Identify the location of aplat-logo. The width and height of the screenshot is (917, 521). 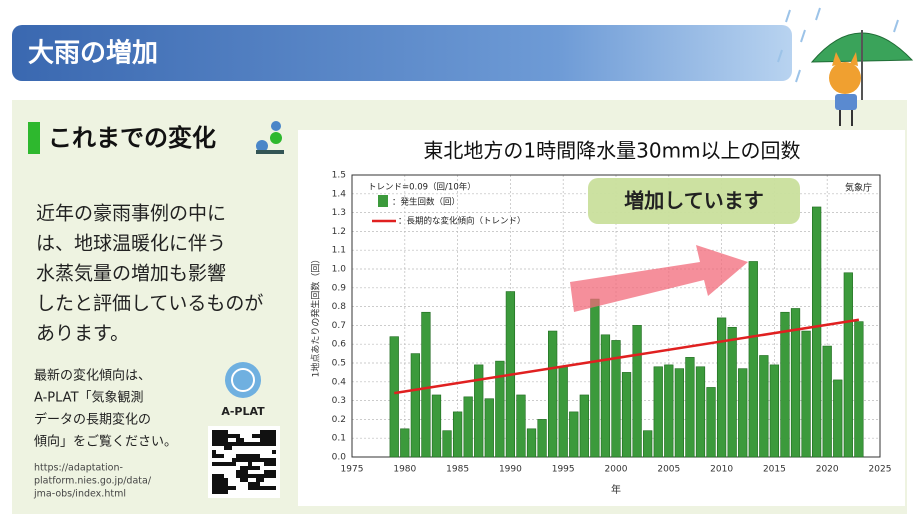
(243, 380).